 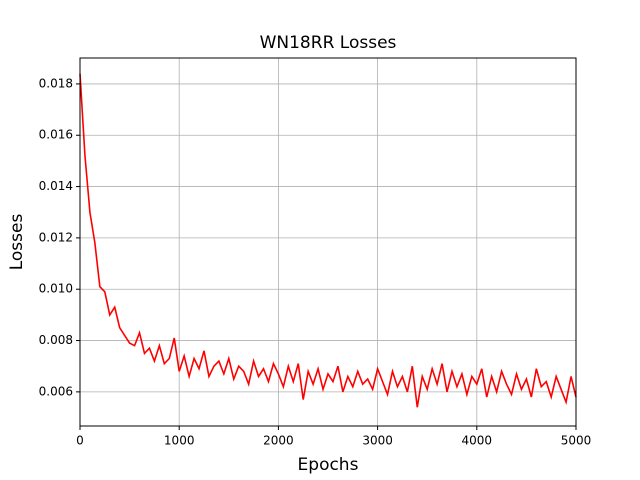 What do you see at coordinates (56, 186) in the screenshot?
I see `y-tick-label: 0.014` at bounding box center [56, 186].